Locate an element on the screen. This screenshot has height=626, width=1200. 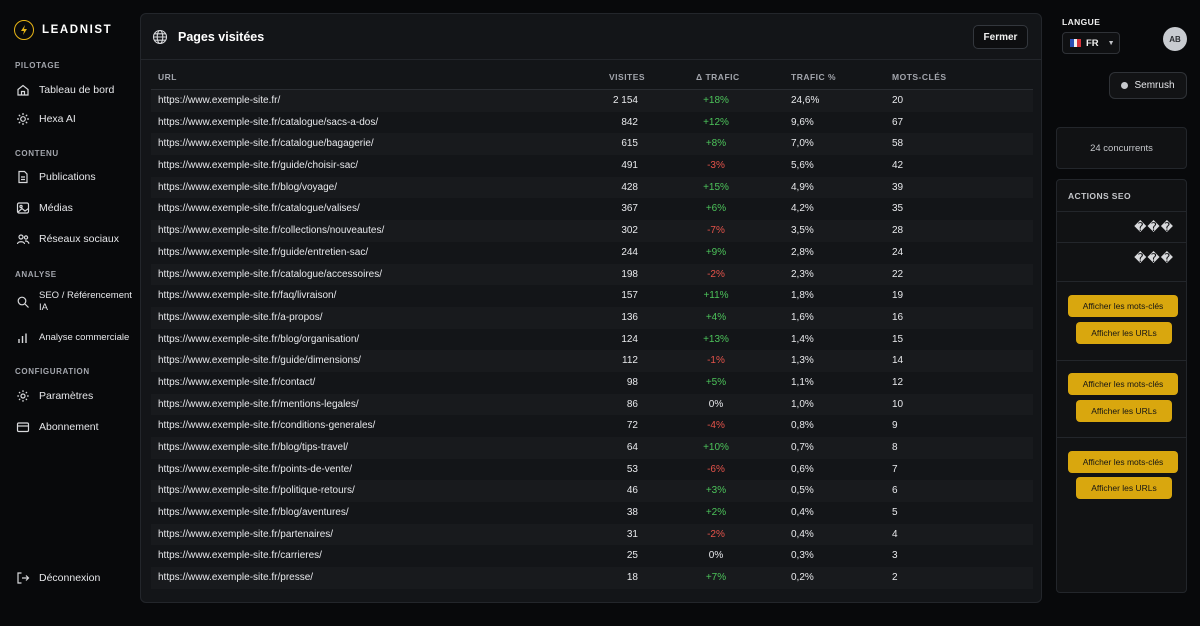
semrush-button: Semrush is located at coordinates (1148, 85).